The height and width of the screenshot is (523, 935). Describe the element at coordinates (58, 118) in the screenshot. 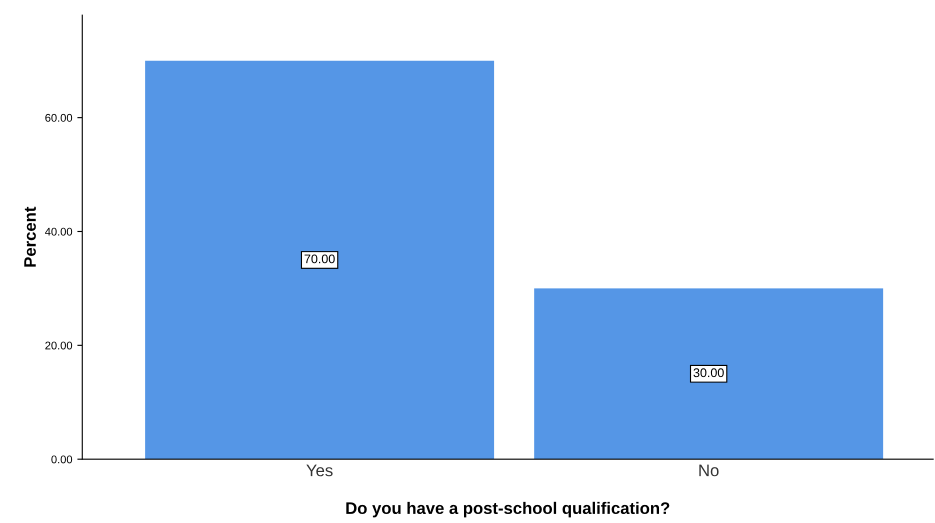

I see `y-tick-label: 60.00` at that location.